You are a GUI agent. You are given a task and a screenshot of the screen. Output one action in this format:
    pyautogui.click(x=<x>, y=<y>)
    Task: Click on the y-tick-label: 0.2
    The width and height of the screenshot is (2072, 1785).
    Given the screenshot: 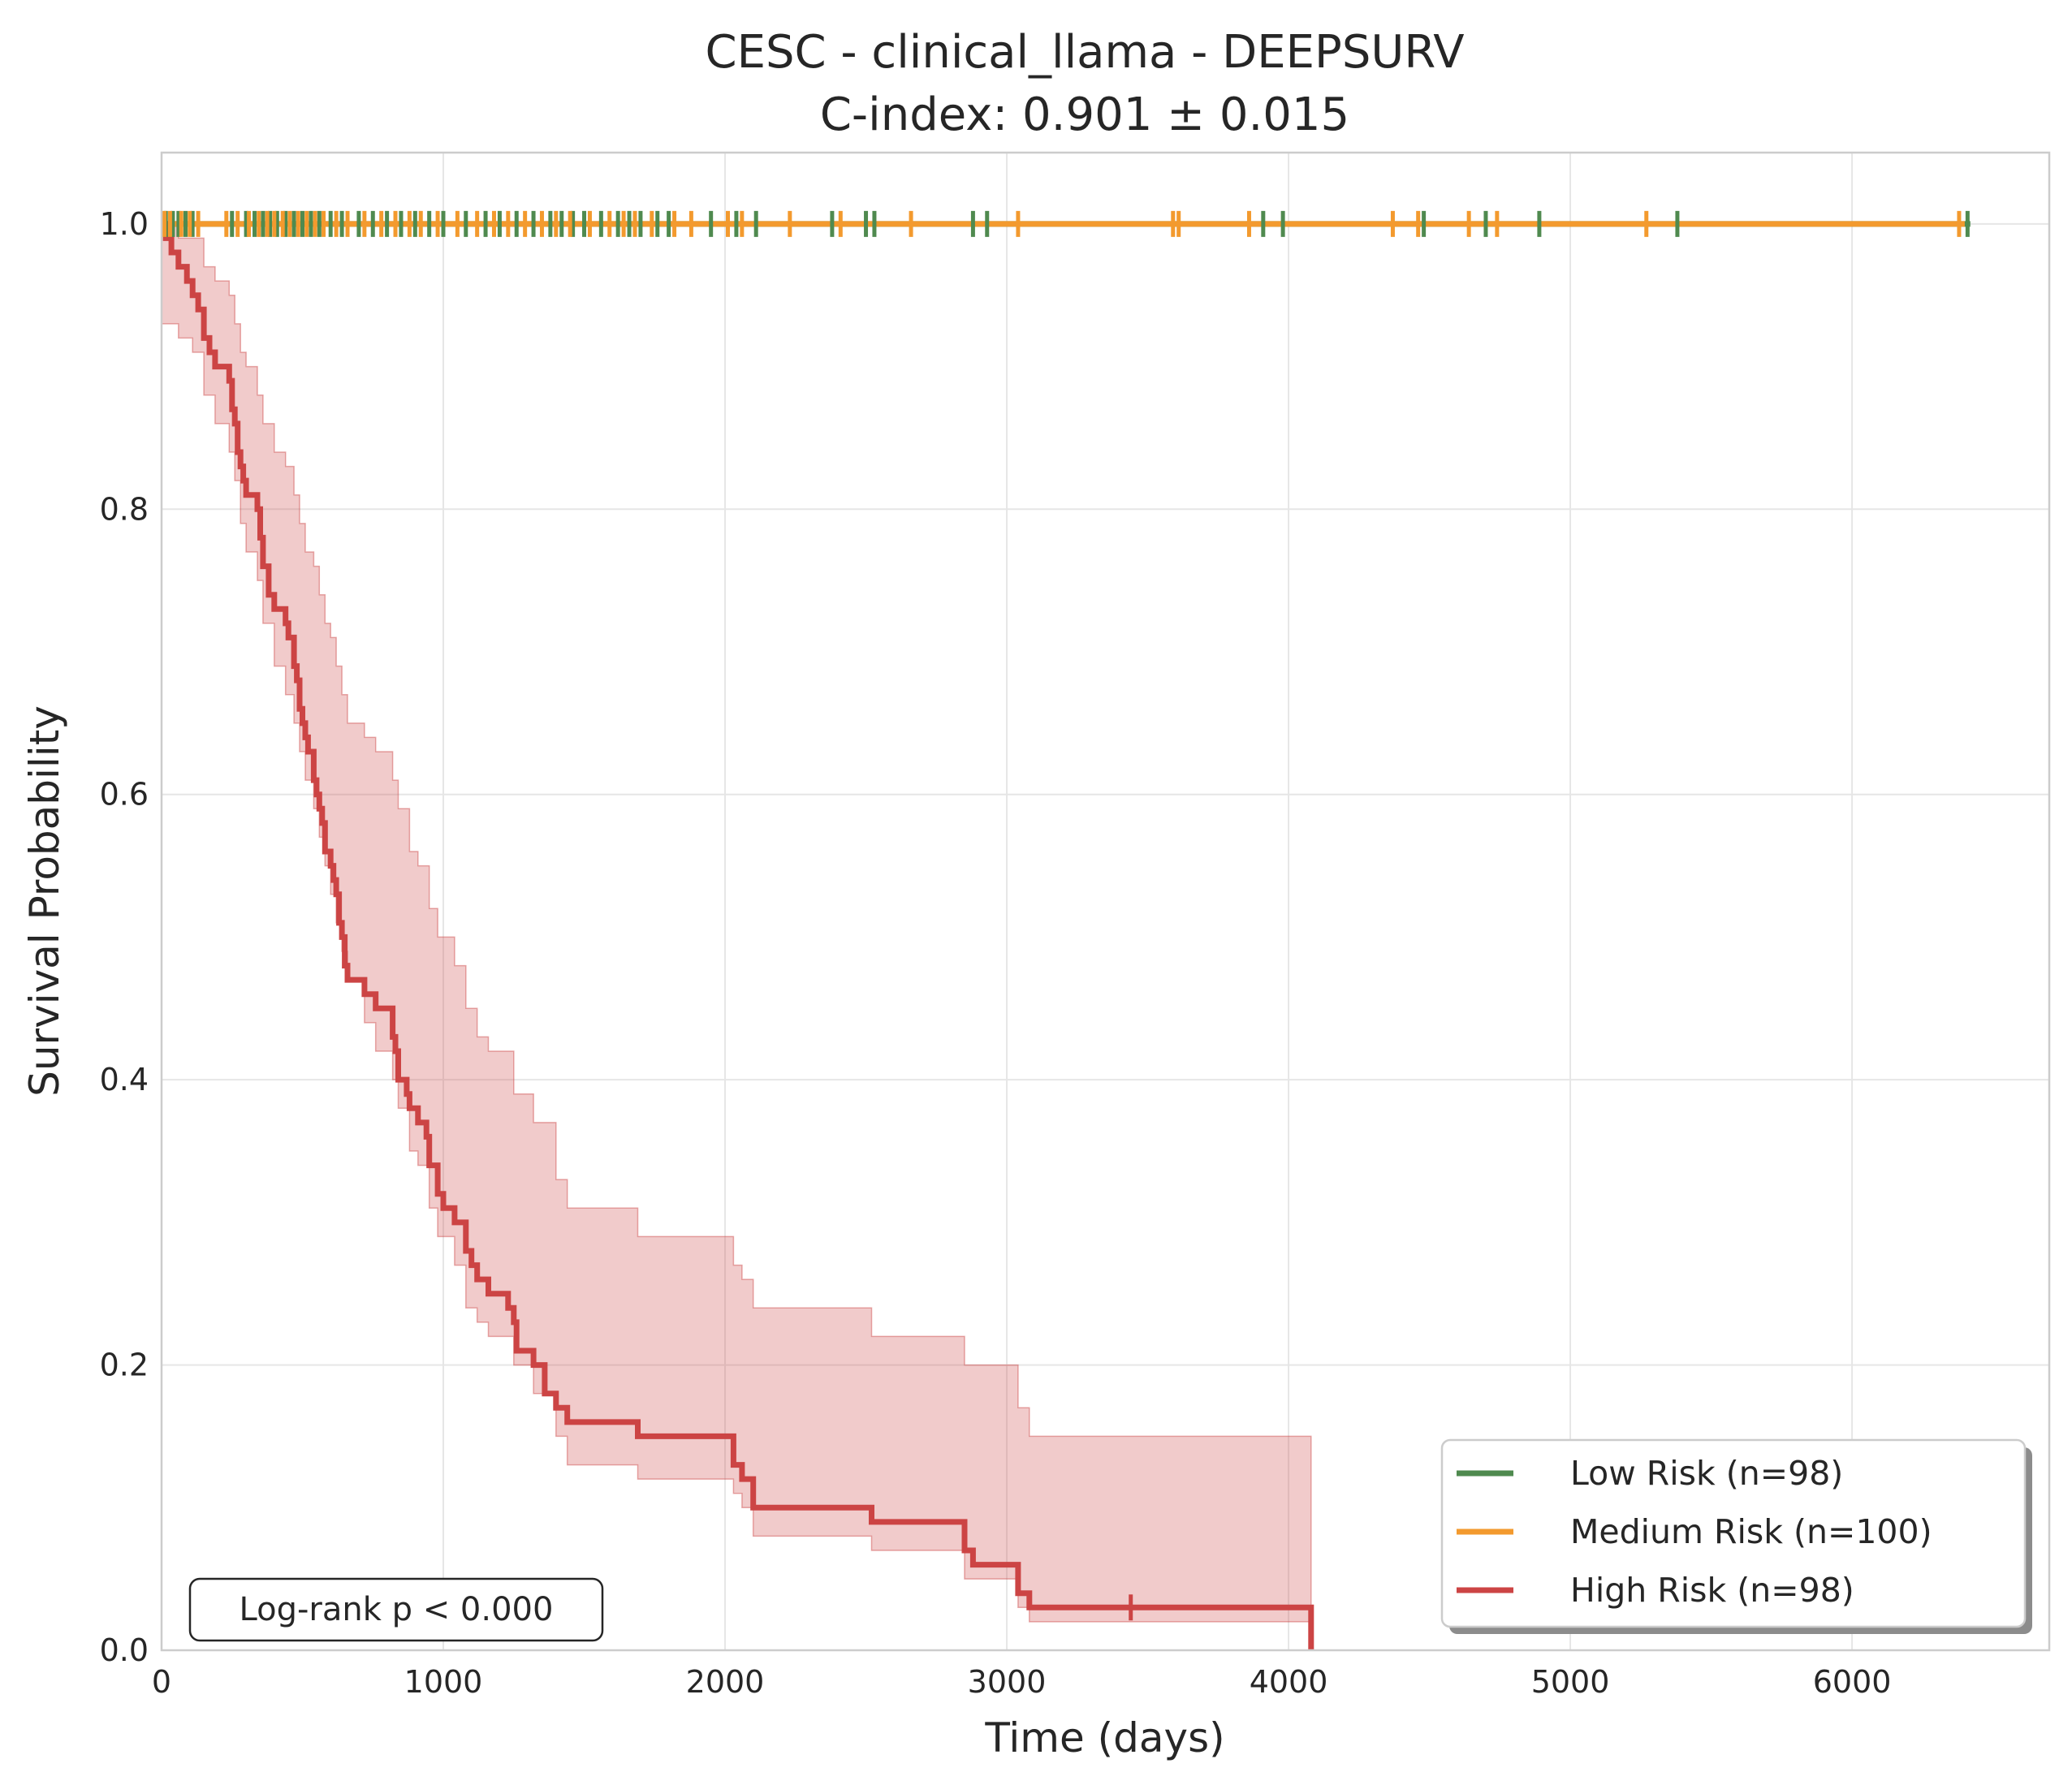 What is the action you would take?
    pyautogui.click(x=124, y=1365)
    